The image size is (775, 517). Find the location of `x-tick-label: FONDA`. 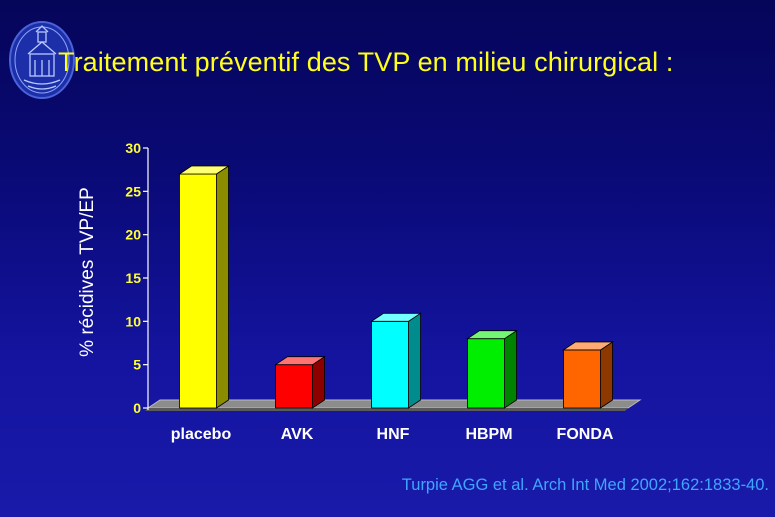

x-tick-label: FONDA is located at coordinates (585, 434).